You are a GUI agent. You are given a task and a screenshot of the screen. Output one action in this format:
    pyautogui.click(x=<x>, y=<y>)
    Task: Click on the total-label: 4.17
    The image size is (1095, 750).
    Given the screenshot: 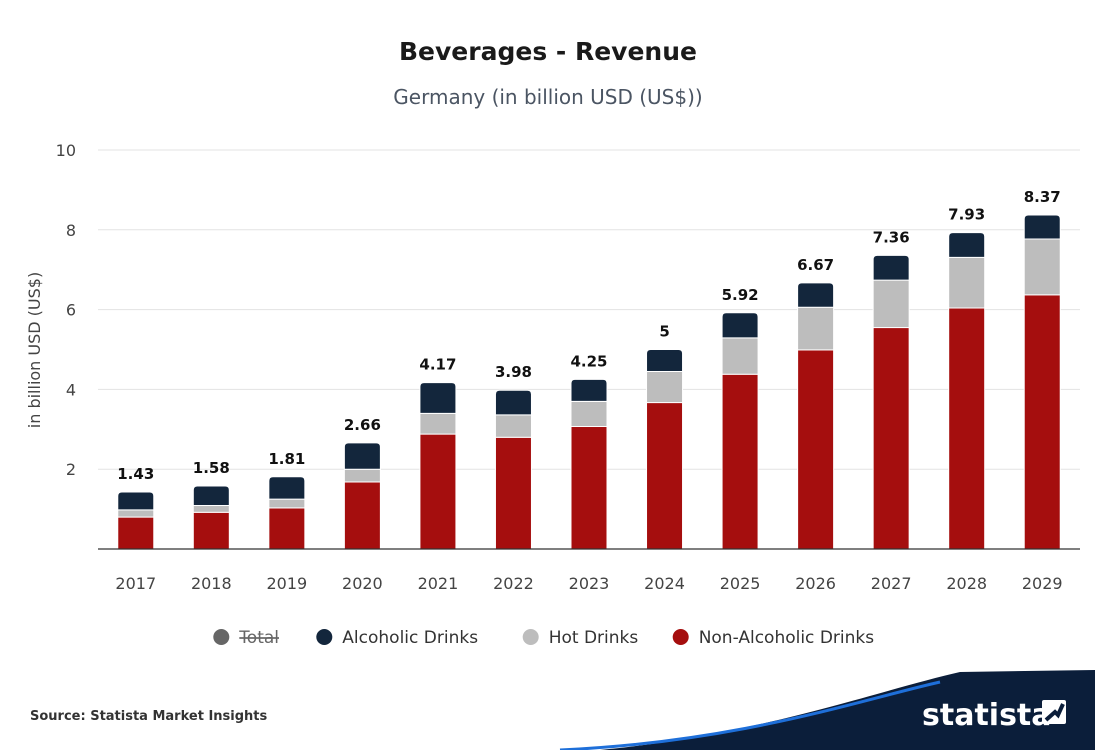 What is the action you would take?
    pyautogui.click(x=437, y=365)
    